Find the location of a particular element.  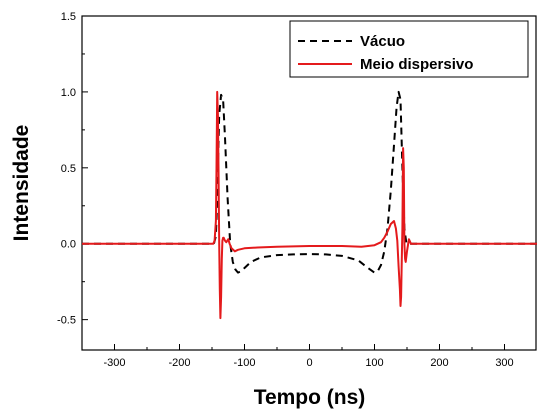

x-tick-label: 300 is located at coordinates (504, 363).